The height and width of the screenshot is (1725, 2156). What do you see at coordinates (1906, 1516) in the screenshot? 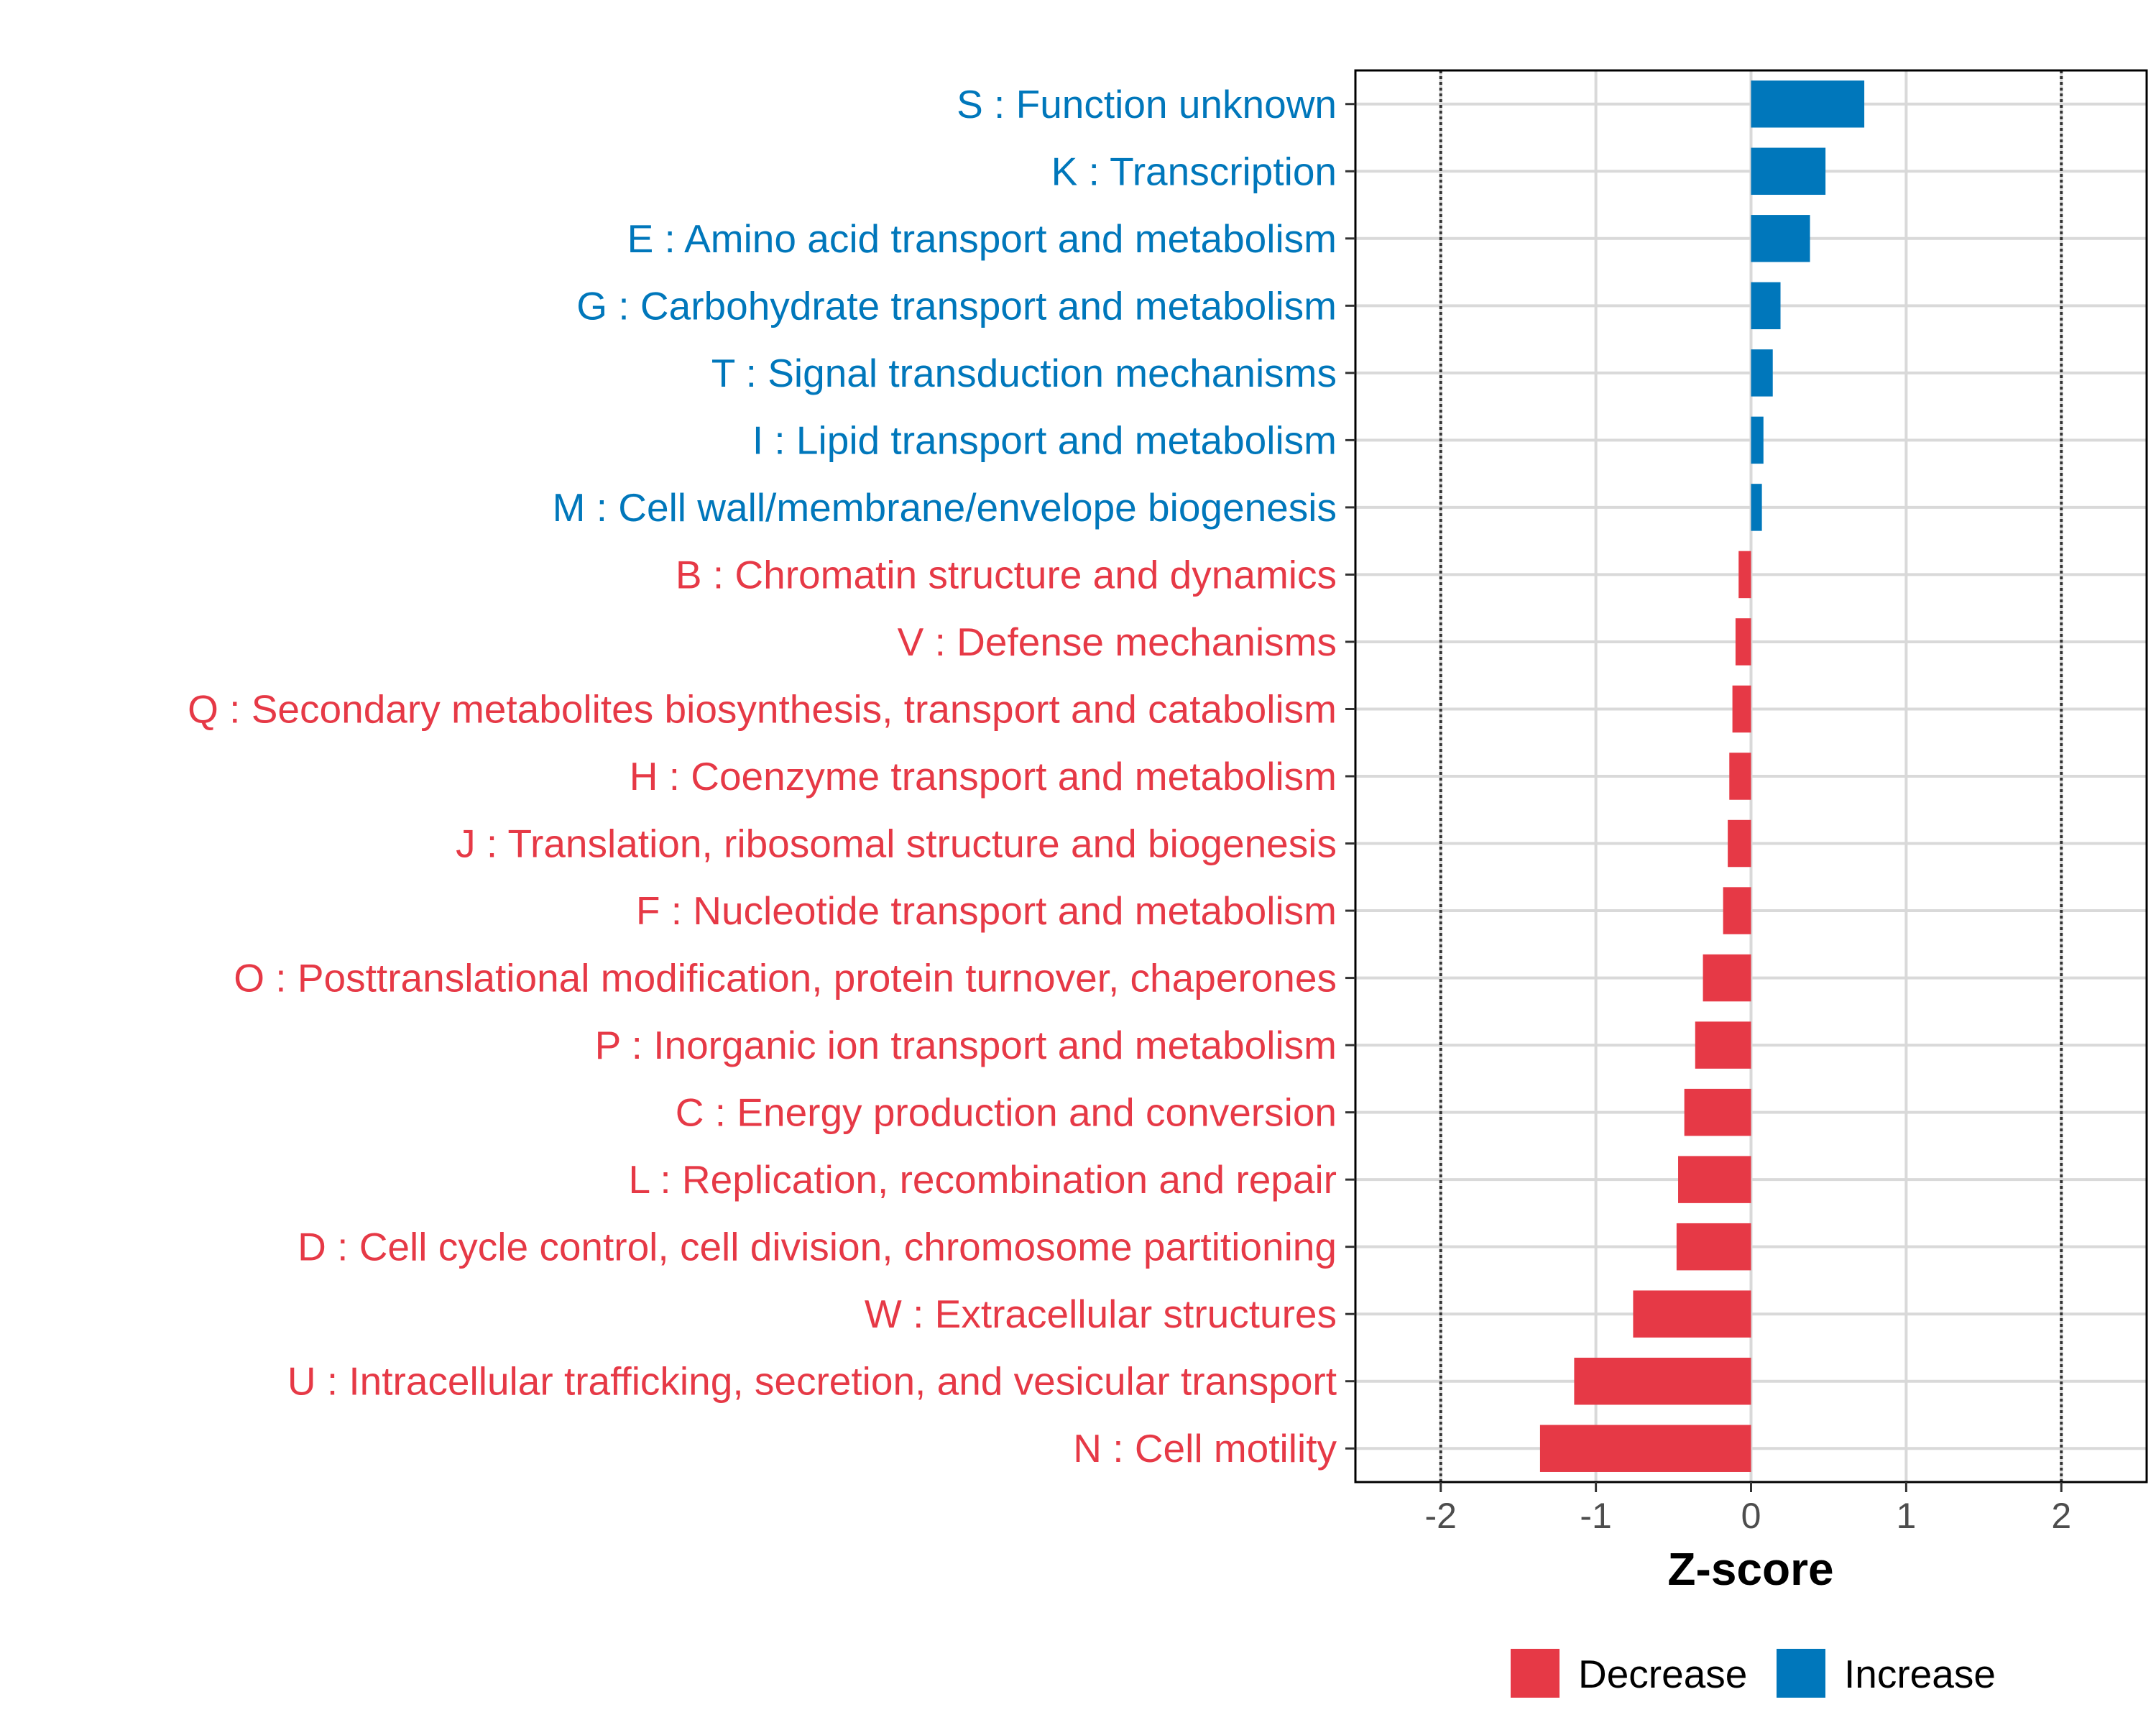
I see `x-tick-label: 1` at bounding box center [1906, 1516].